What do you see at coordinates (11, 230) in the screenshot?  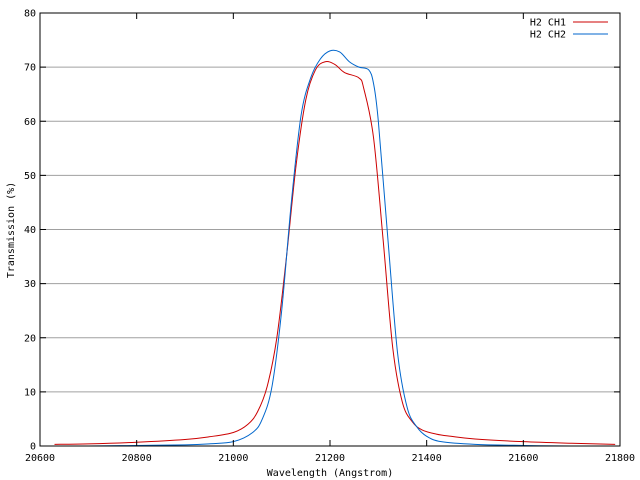 I see `y-axis-label: Transmission (%)` at bounding box center [11, 230].